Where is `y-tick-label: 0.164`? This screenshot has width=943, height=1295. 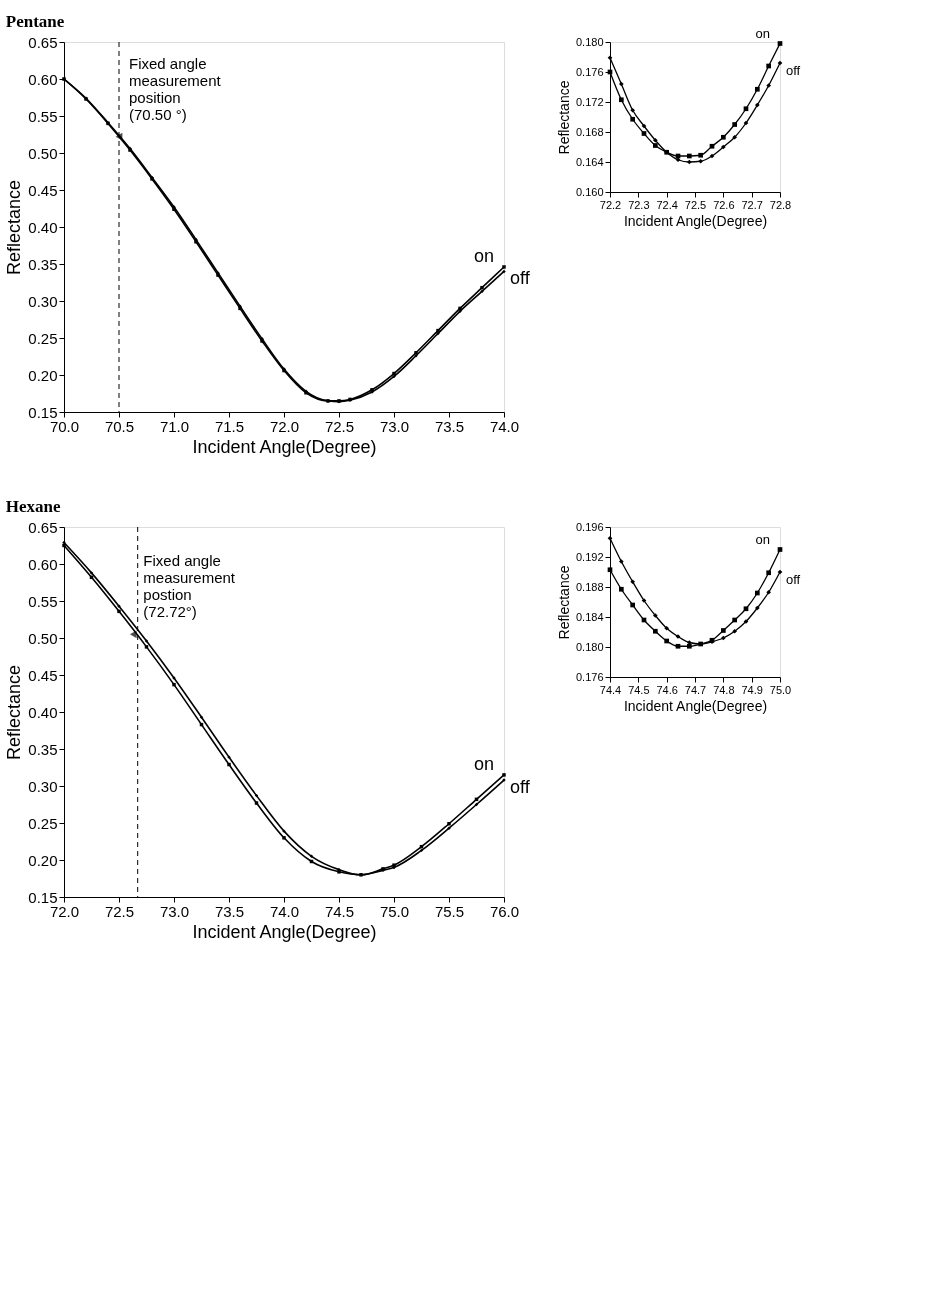
y-tick-label: 0.164 is located at coordinates (589, 161).